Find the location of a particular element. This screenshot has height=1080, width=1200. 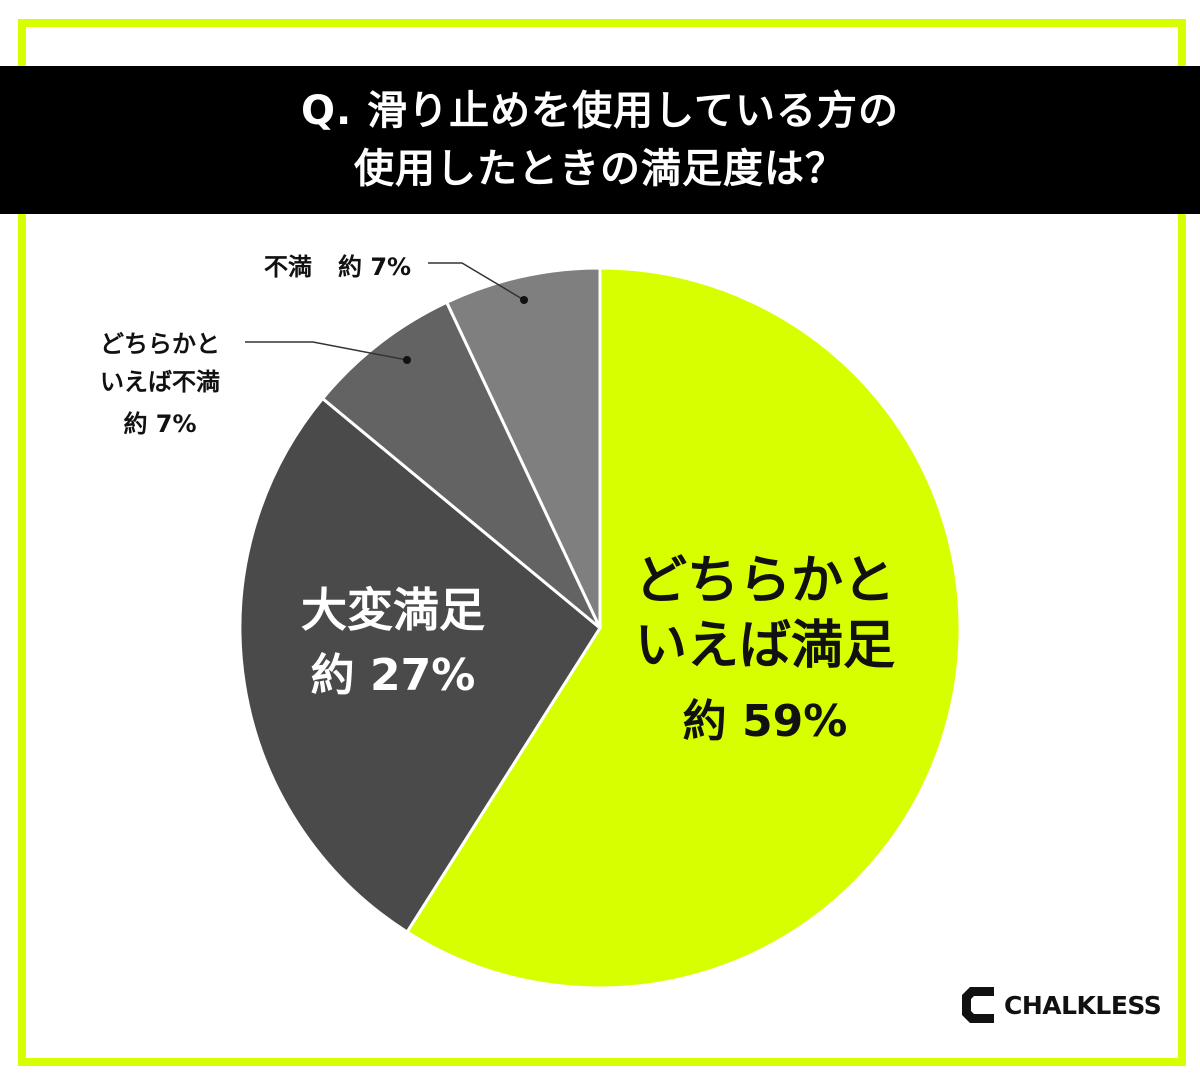

title-line-2: 使用したときの満足度は？ is located at coordinates (600, 169).